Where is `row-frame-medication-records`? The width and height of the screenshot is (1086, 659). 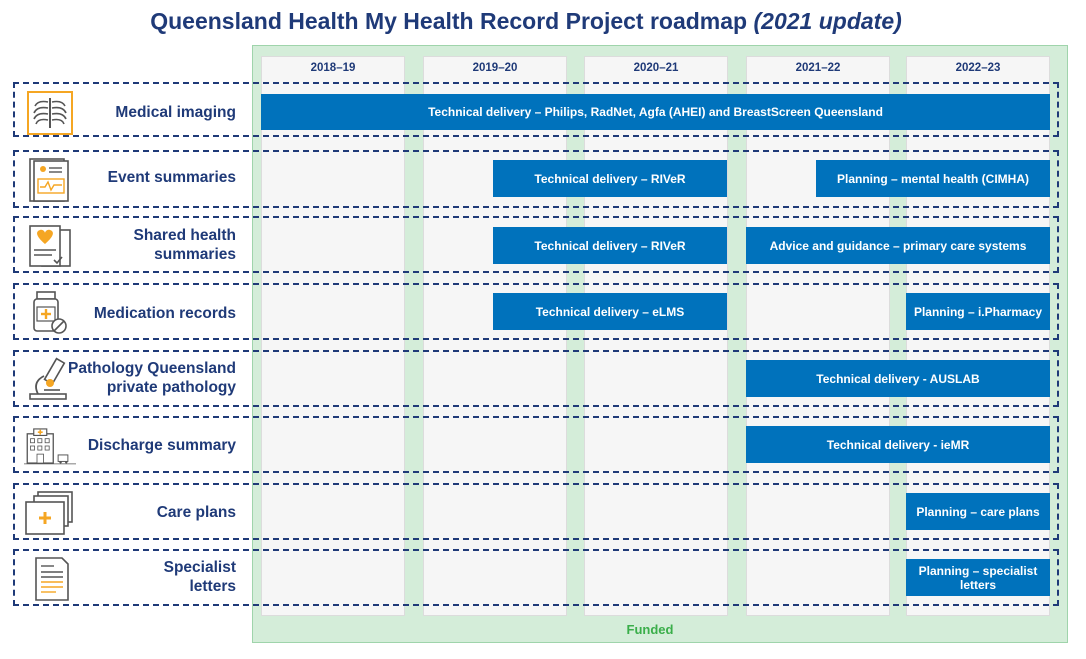
row-frame-medication-records is located at coordinates (536, 311).